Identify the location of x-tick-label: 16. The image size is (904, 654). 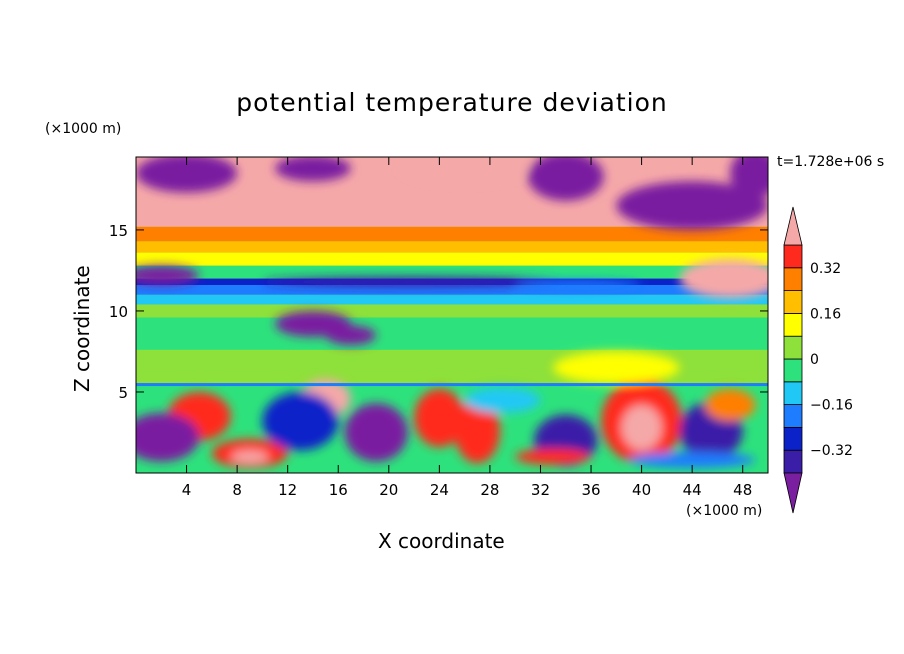
(338, 490).